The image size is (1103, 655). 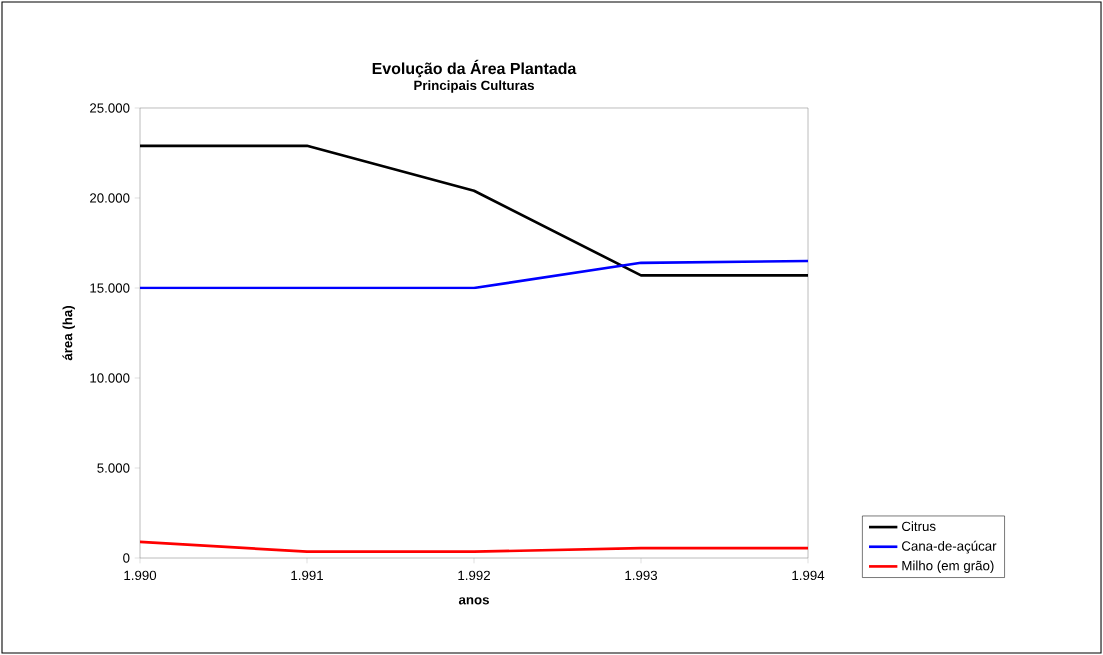 I want to click on chart-subtitle: Principais Culturas, so click(x=474, y=86).